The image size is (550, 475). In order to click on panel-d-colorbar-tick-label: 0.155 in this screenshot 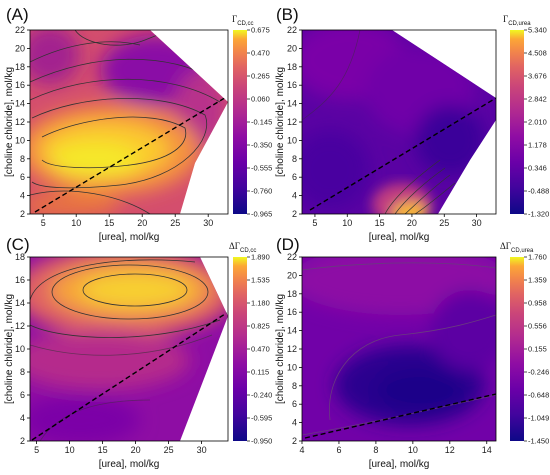, I will do `click(537, 349)`.